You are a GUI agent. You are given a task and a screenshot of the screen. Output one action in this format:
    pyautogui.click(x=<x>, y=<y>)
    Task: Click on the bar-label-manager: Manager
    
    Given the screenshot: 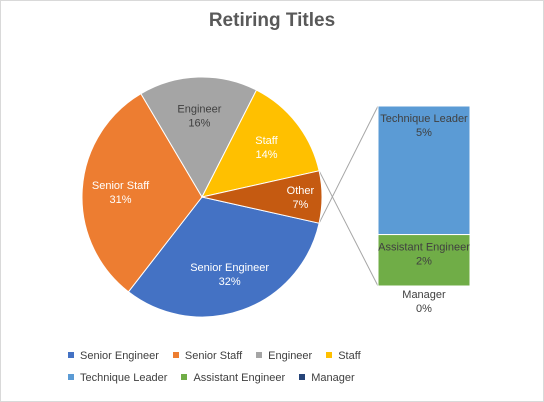 What is the action you would take?
    pyautogui.click(x=424, y=295)
    